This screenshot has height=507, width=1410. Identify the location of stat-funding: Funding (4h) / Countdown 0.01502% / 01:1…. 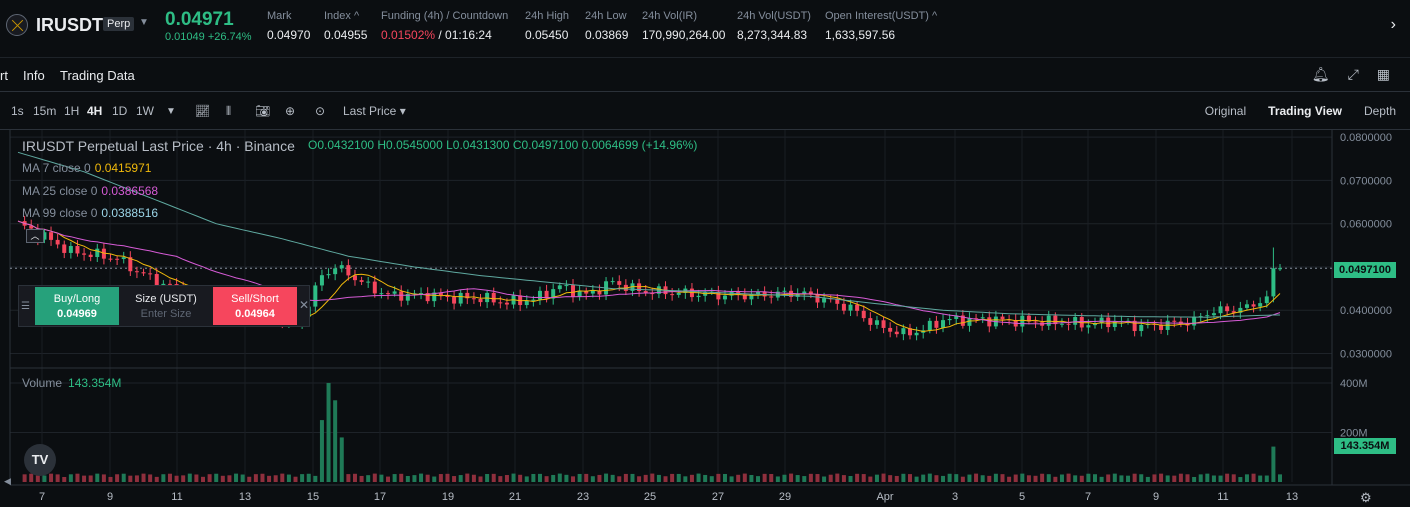
(445, 26).